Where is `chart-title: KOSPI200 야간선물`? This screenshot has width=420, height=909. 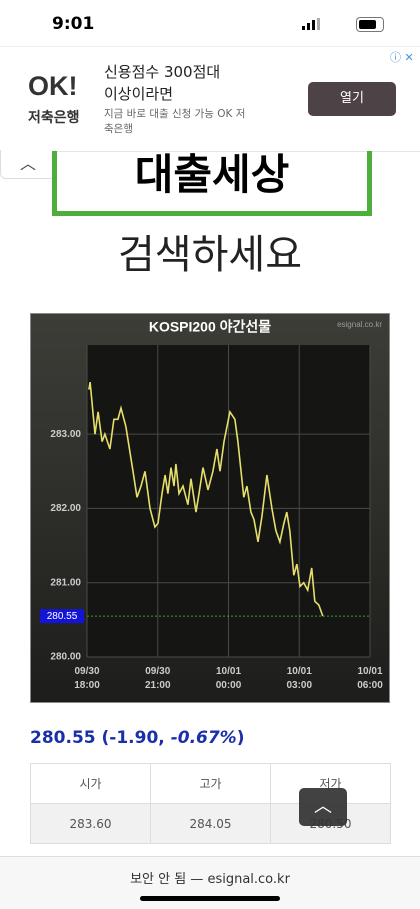
chart-title: KOSPI200 야간선물 is located at coordinates (210, 327).